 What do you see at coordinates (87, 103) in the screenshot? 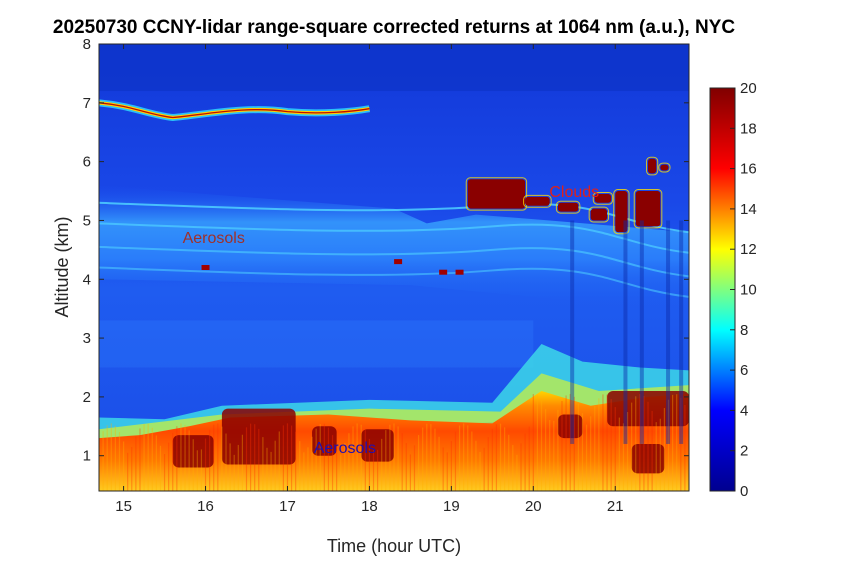
I see `y-tick-label: 7` at bounding box center [87, 103].